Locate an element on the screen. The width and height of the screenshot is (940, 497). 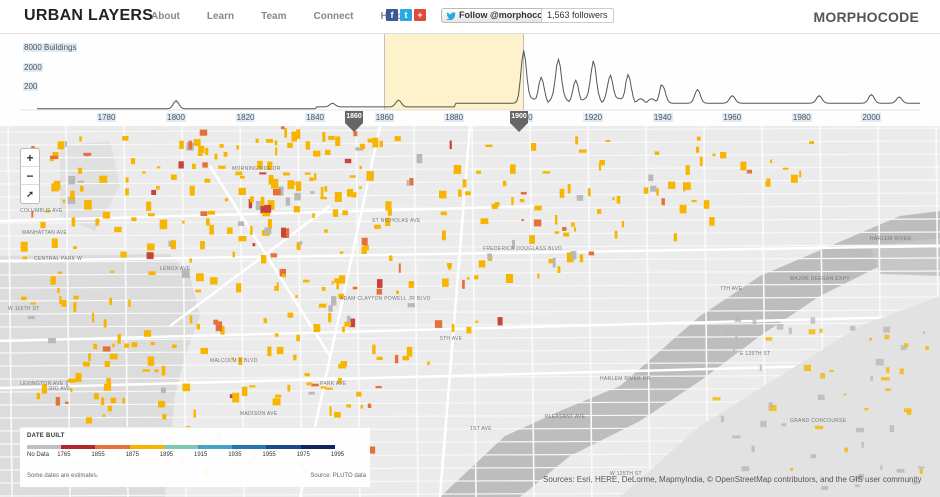
facebook-icon: f is located at coordinates (392, 15).